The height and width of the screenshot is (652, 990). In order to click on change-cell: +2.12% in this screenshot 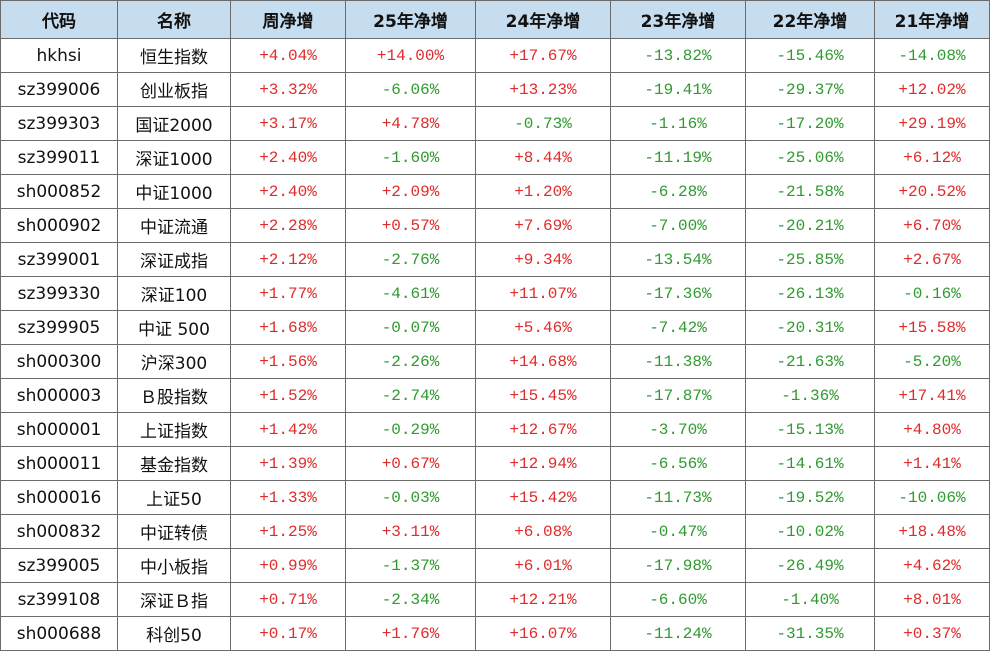, I will do `click(288, 259)`.